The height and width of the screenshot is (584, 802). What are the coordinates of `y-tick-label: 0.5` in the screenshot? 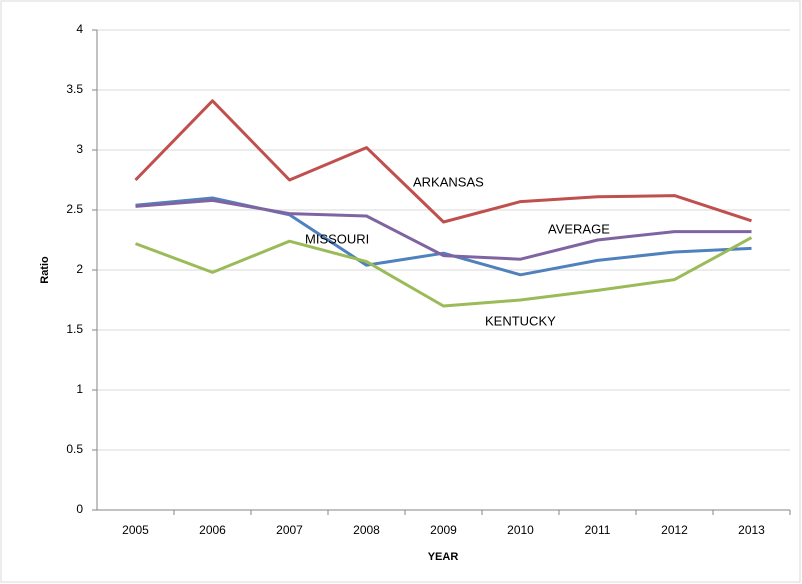 It's located at (74, 449).